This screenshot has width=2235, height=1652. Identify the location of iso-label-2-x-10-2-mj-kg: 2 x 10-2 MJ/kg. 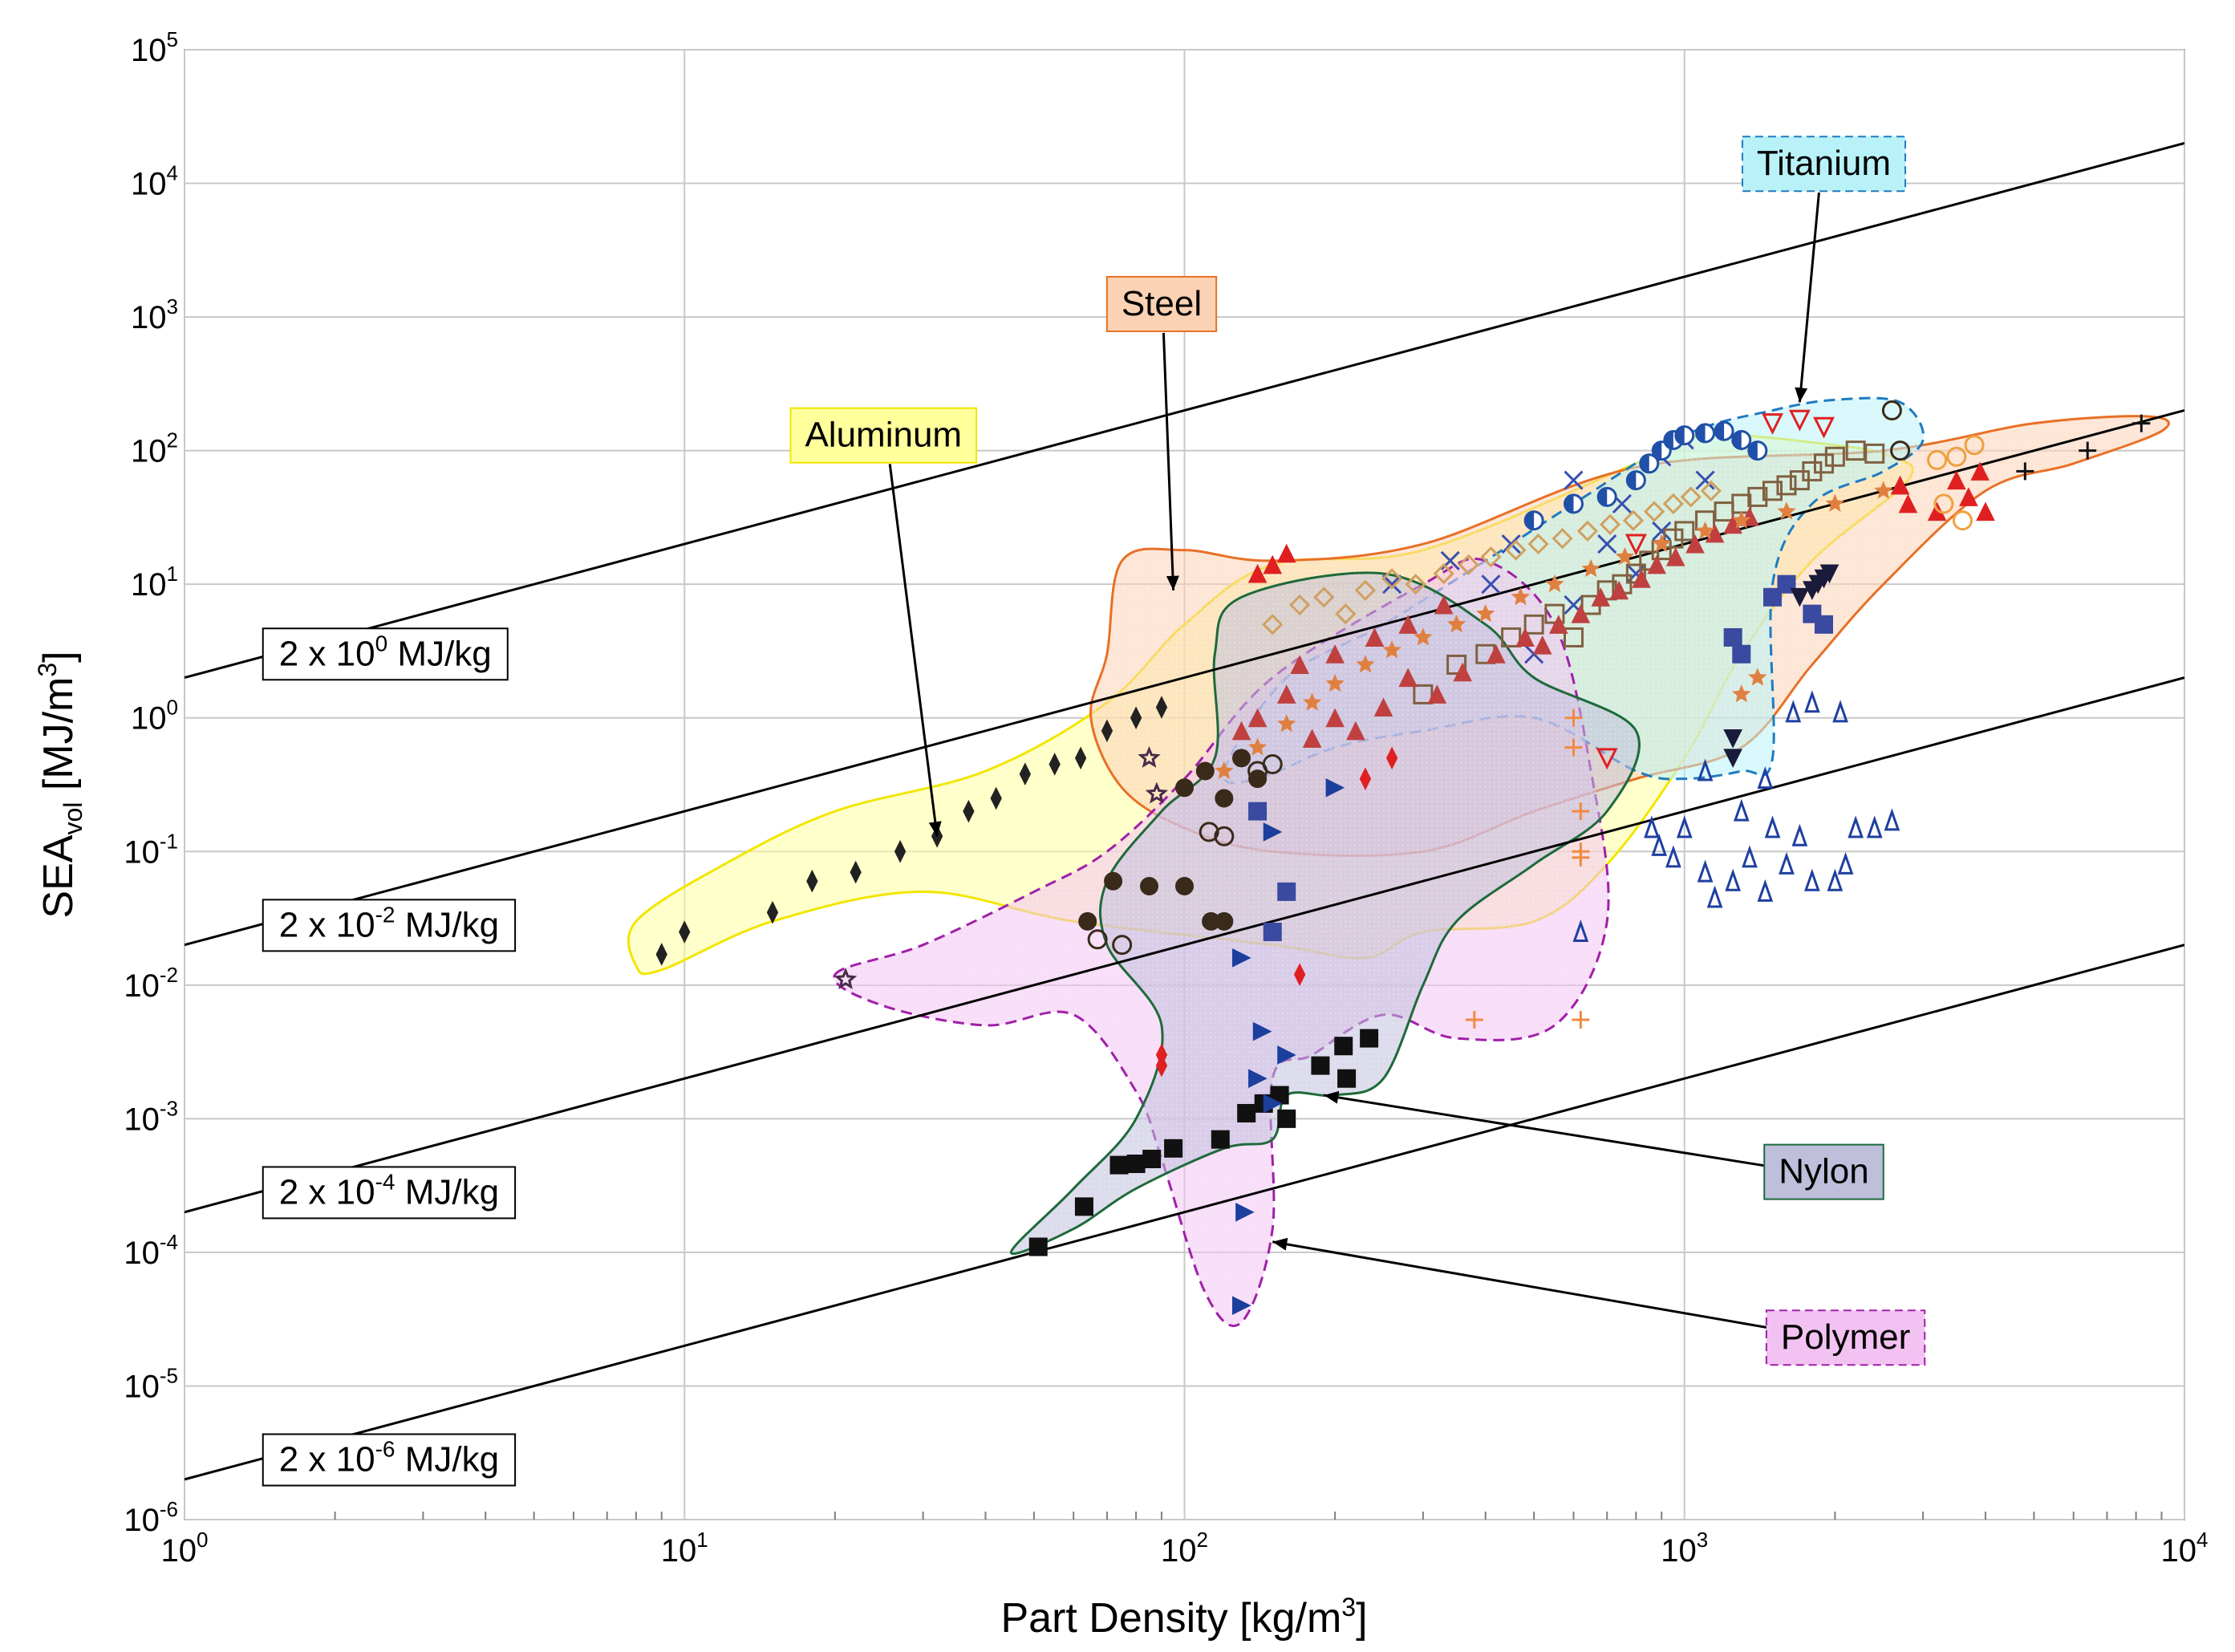
(389, 925).